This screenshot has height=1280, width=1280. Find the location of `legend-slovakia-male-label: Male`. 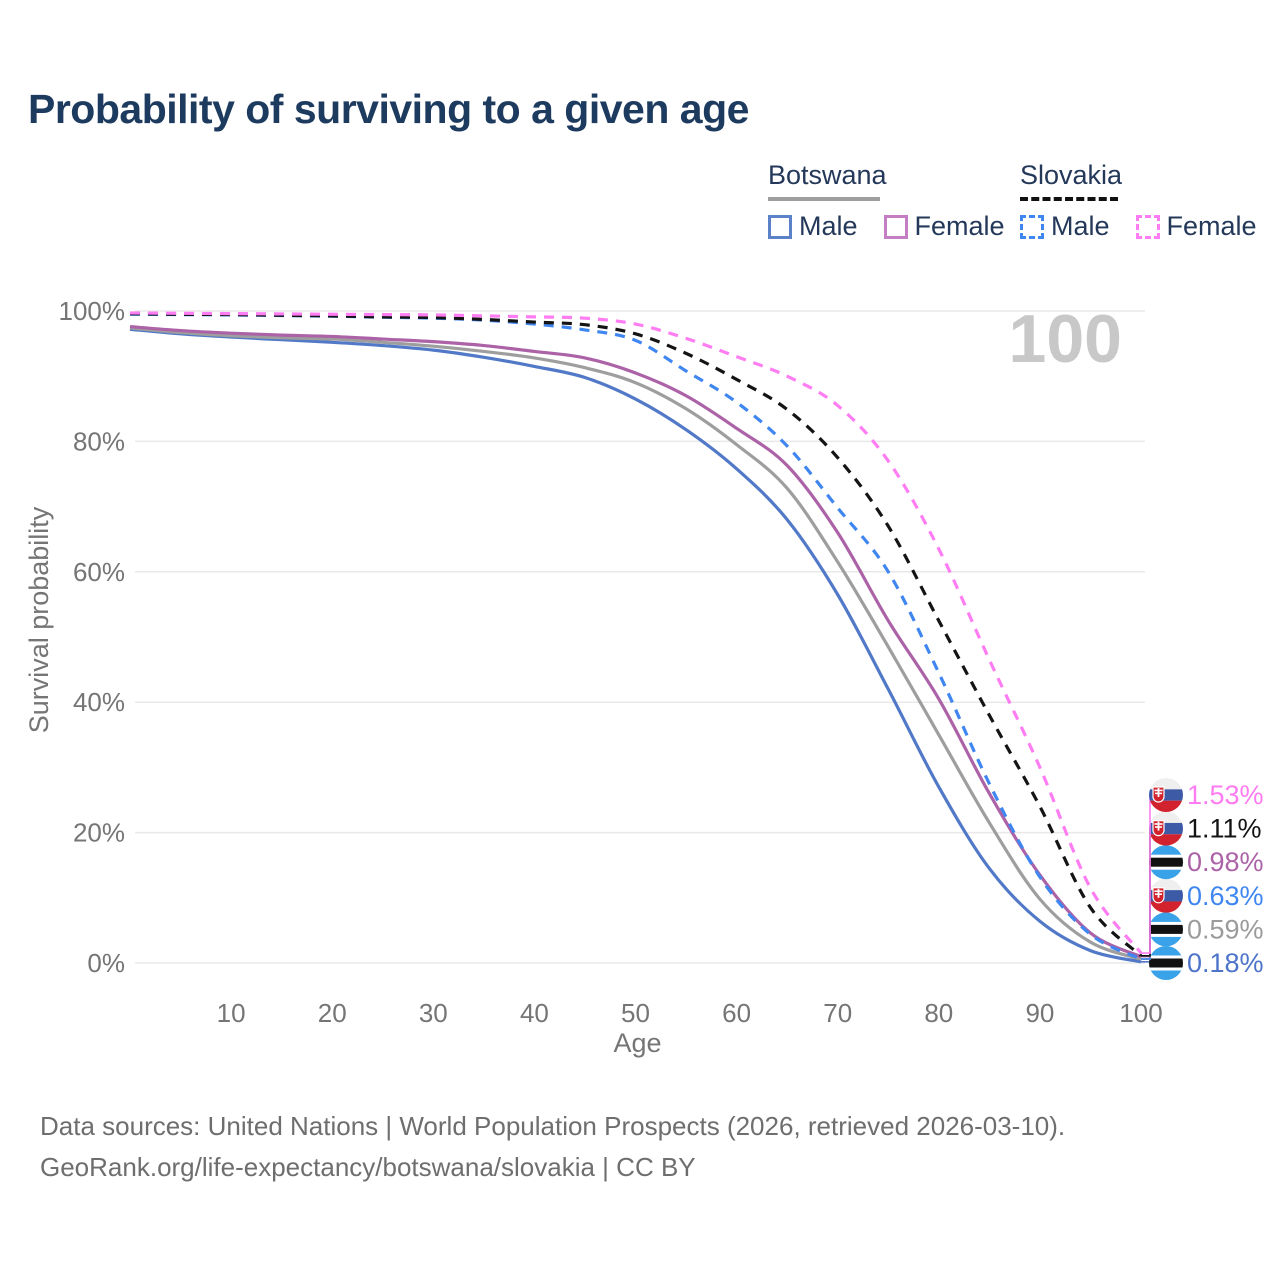

legend-slovakia-male-label: Male is located at coordinates (1080, 226).